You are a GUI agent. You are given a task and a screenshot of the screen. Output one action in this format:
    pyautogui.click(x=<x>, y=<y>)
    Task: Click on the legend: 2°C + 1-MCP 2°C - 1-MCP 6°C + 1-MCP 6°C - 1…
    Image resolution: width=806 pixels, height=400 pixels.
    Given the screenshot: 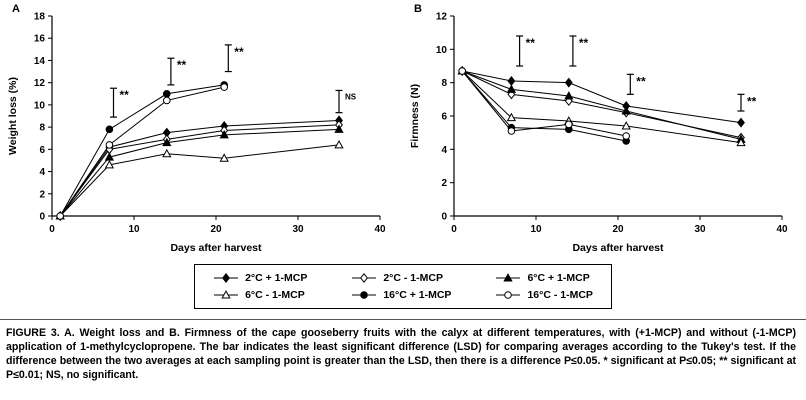 What is the action you would take?
    pyautogui.click(x=403, y=286)
    